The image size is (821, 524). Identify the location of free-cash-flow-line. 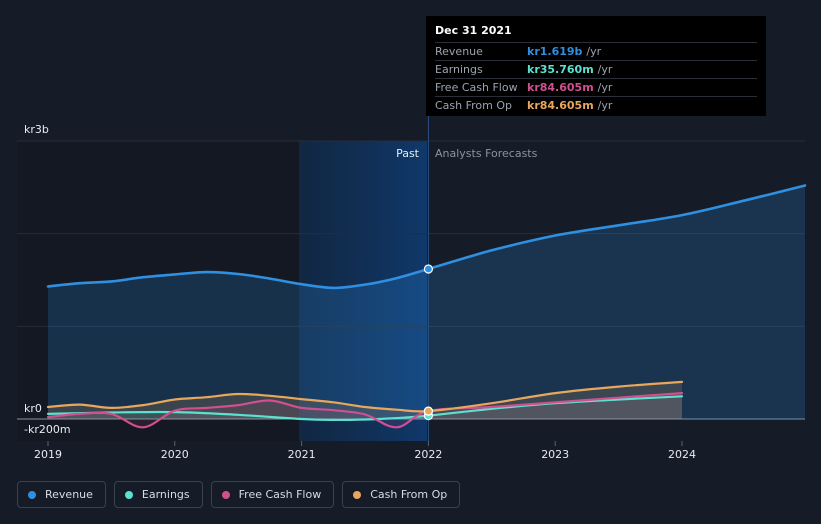
(365, 410).